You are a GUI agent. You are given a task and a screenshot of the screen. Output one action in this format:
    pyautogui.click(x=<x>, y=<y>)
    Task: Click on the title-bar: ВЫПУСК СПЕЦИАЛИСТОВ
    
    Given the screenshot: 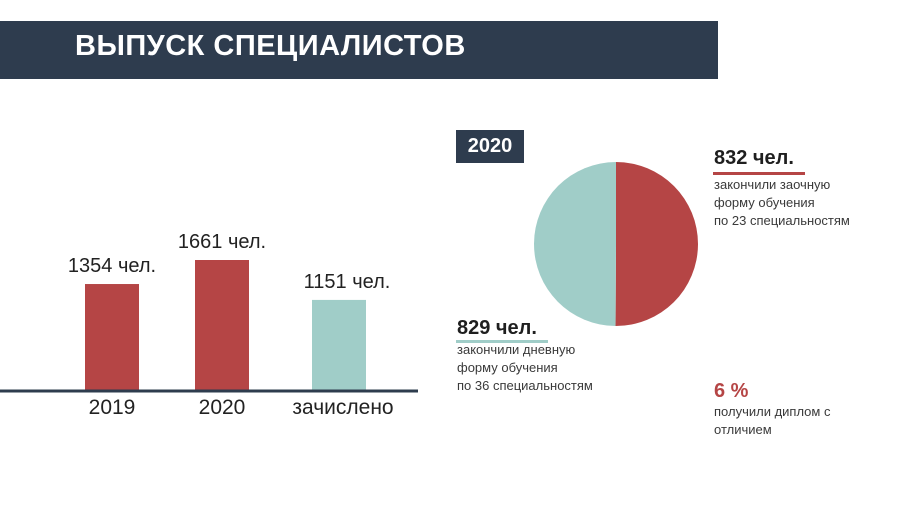 What is the action you would take?
    pyautogui.click(x=359, y=50)
    